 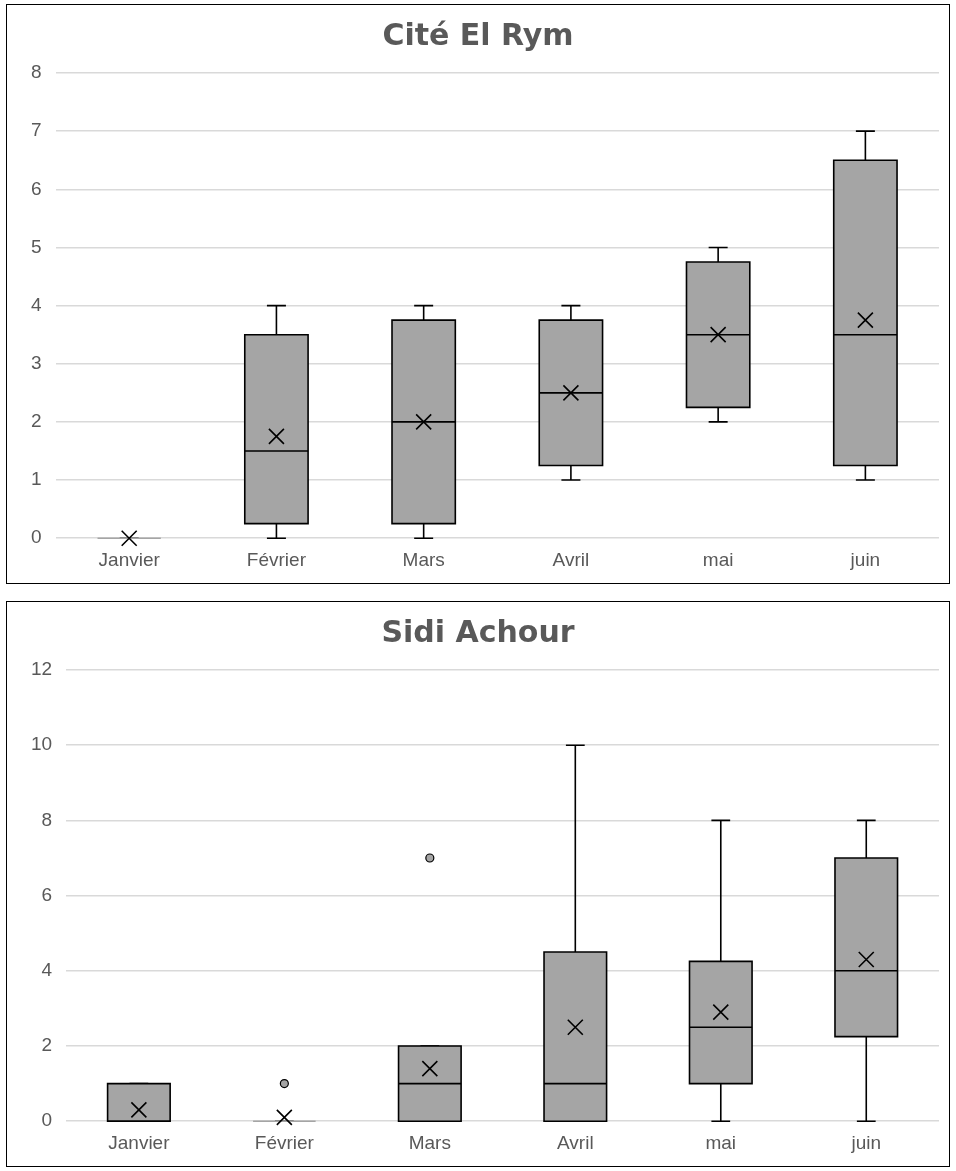 I want to click on y-tick-label: 3, so click(x=36, y=362).